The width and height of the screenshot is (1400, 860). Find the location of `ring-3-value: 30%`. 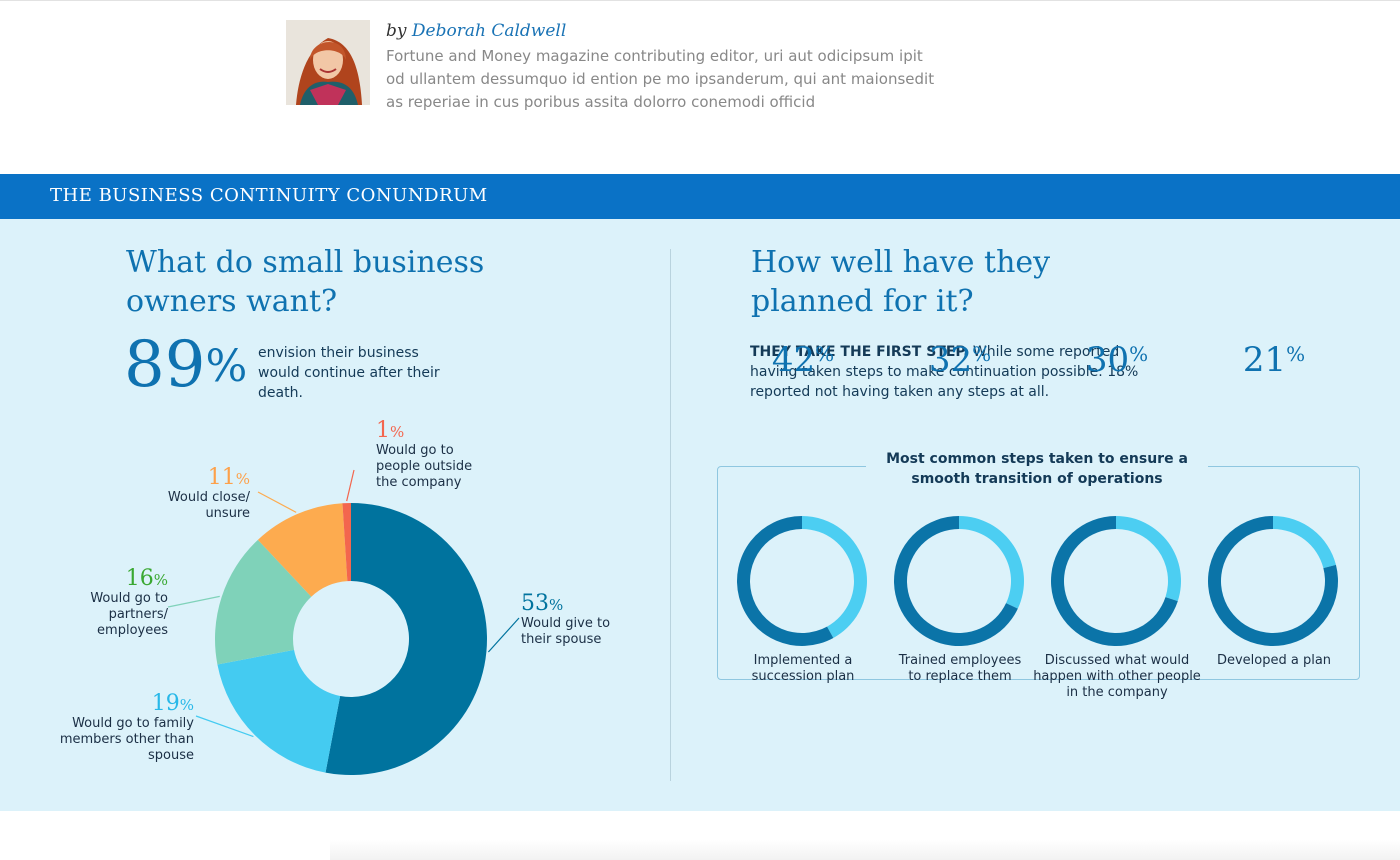

ring-3-value: 30% is located at coordinates (1117, 360).